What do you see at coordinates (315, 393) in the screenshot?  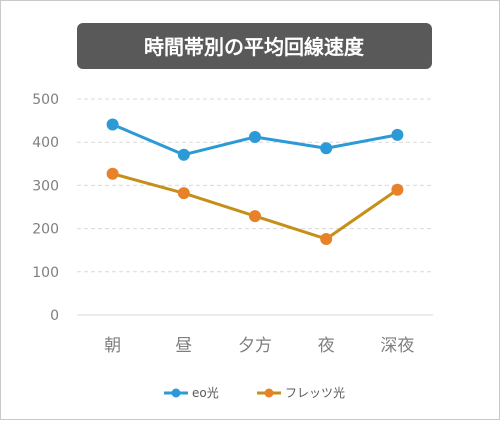 I see `legend-label: フレッツ光` at bounding box center [315, 393].